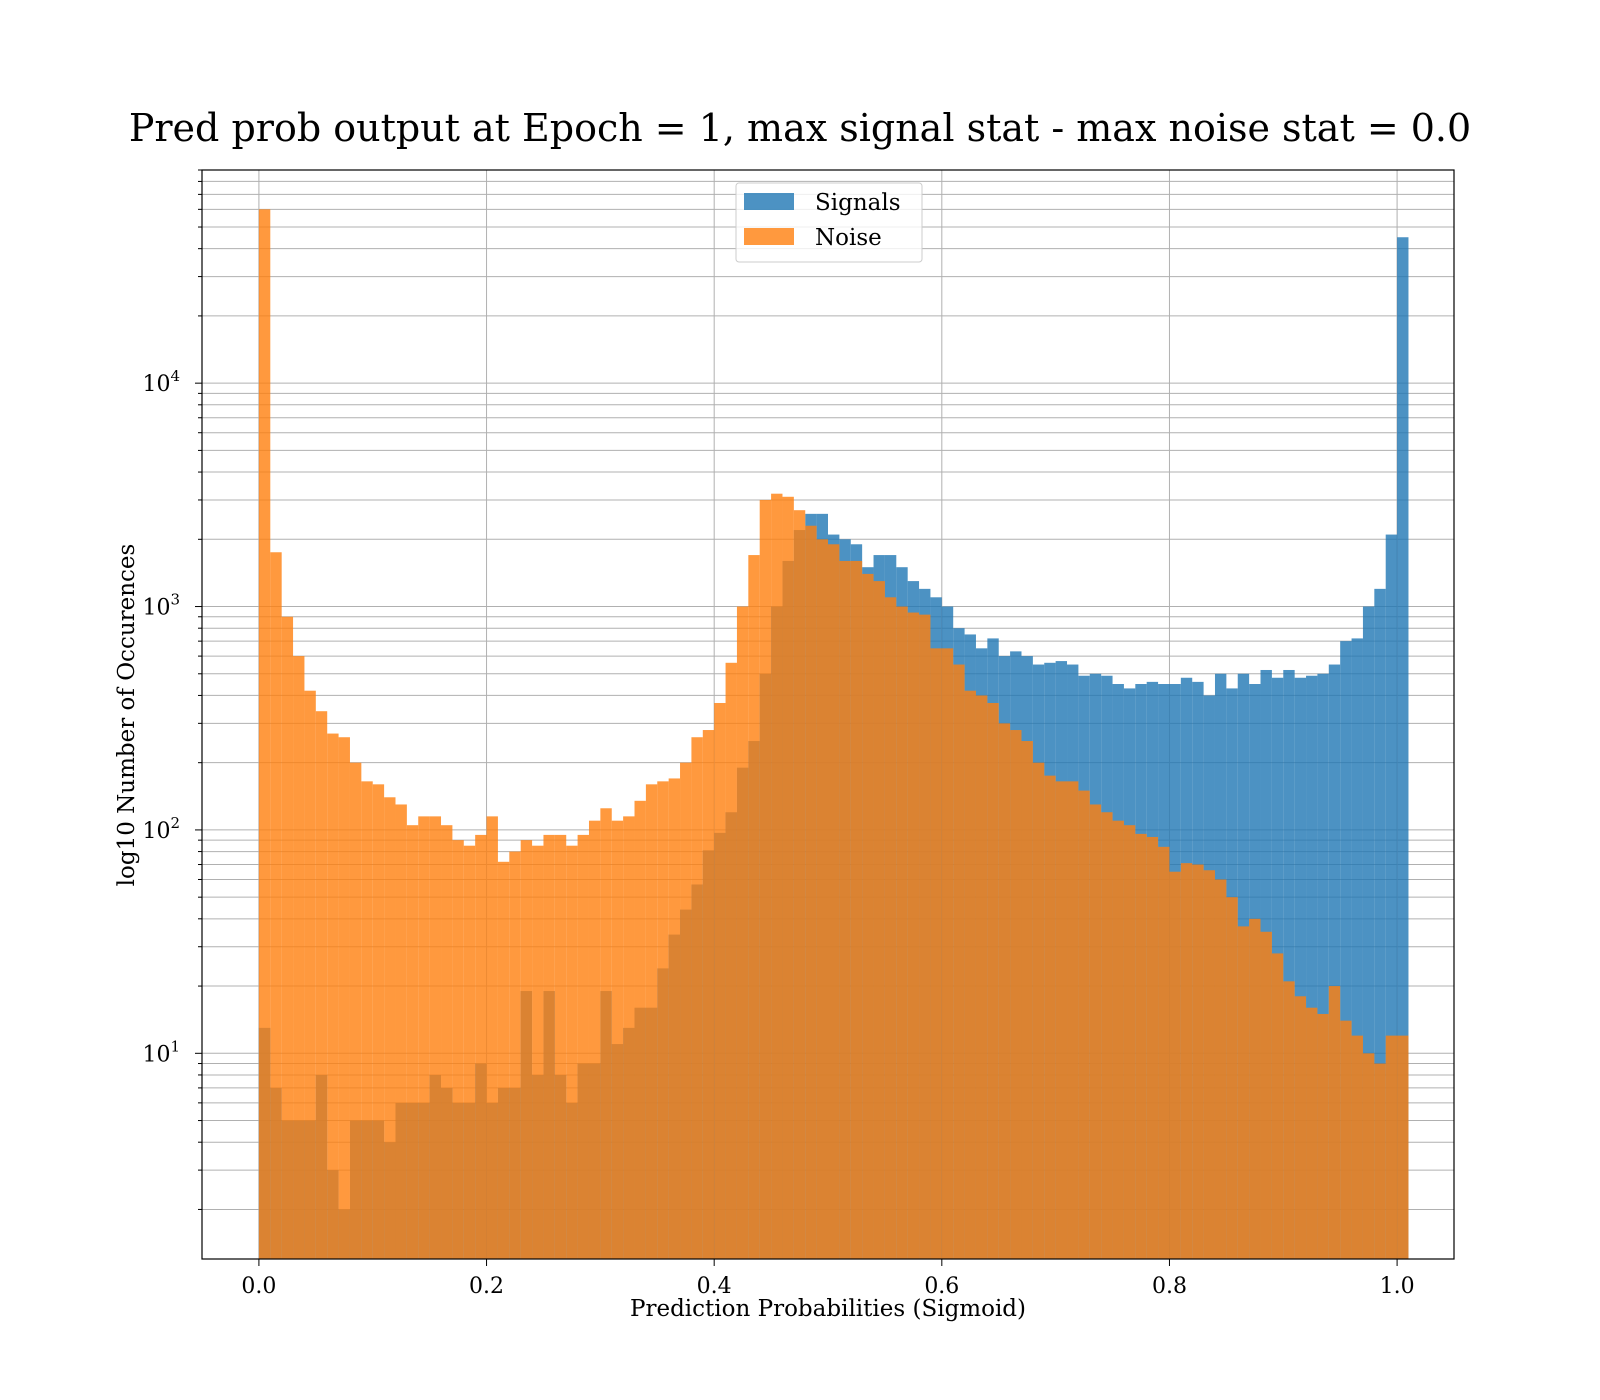  I want to click on x-tick-label: 0.6, so click(941, 1286).